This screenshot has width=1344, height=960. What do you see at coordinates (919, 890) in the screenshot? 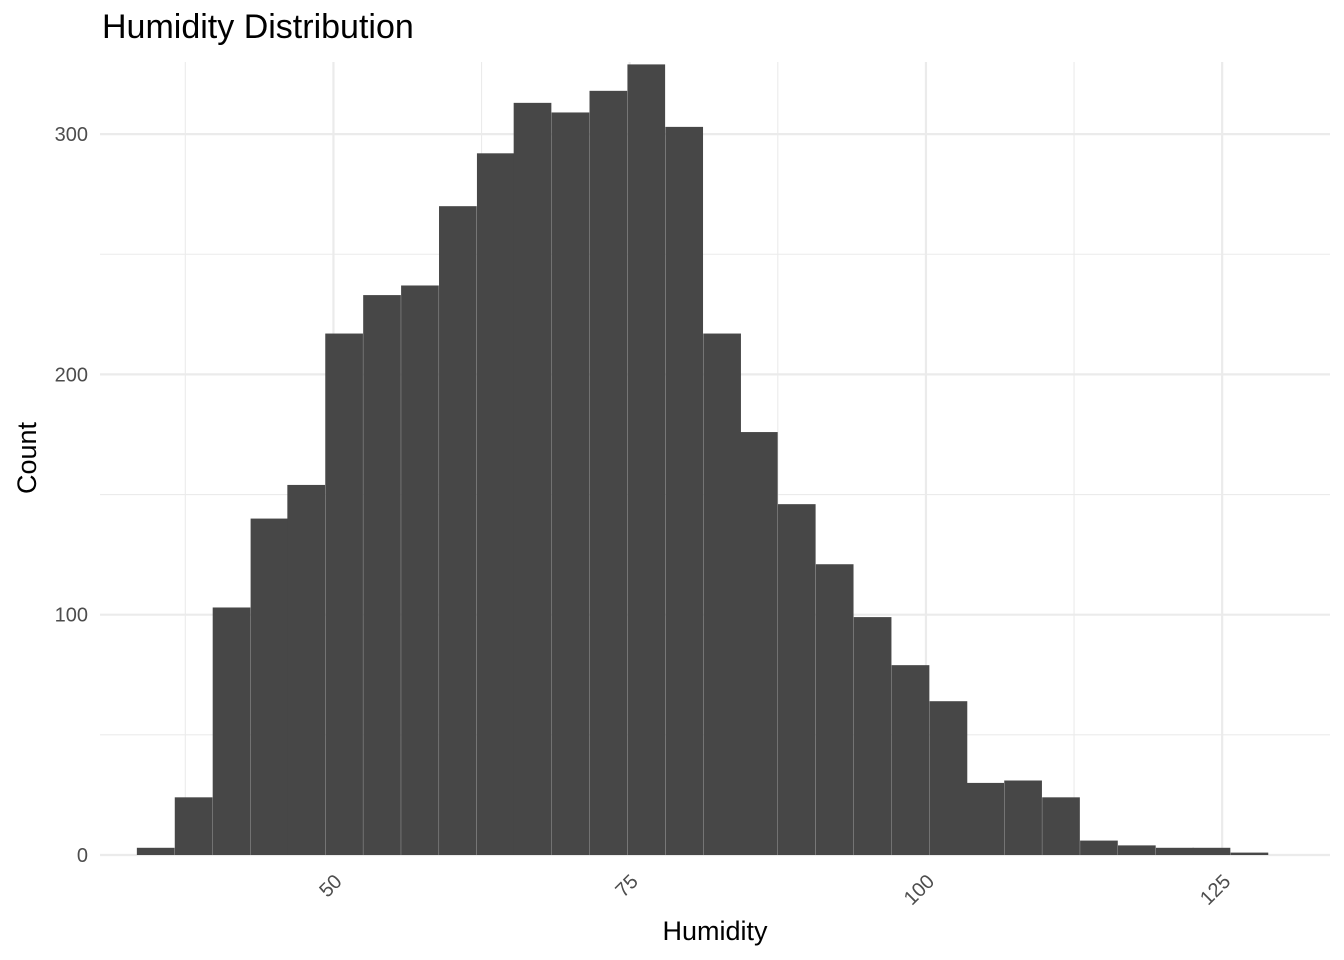
I see `x-tick-label: 100` at bounding box center [919, 890].